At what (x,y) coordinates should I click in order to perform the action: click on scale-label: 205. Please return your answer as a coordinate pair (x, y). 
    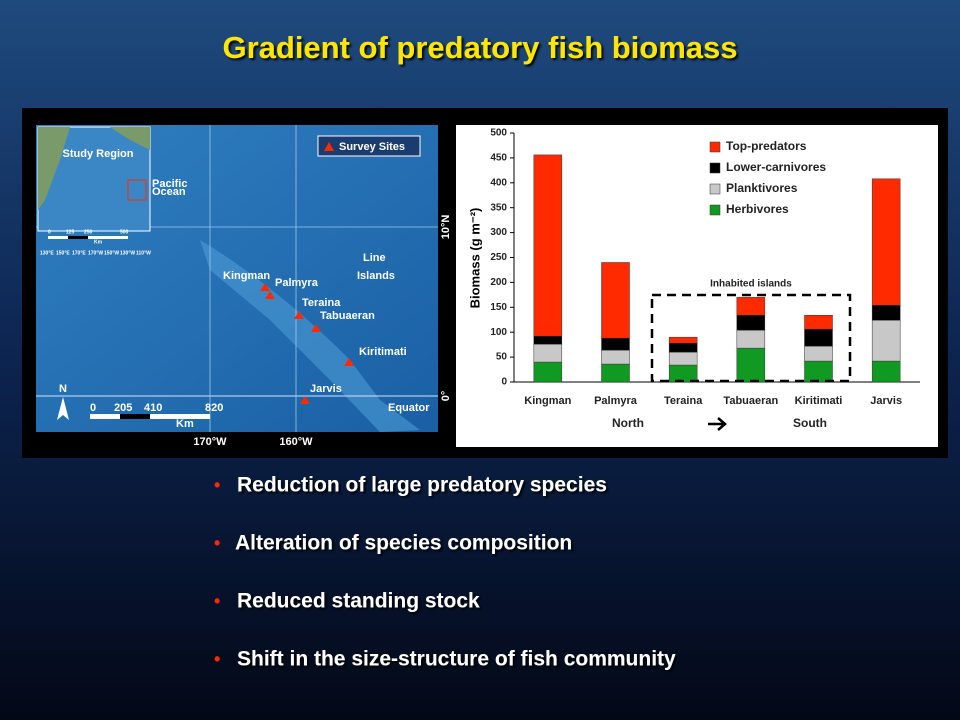
    Looking at the image, I should click on (123, 408).